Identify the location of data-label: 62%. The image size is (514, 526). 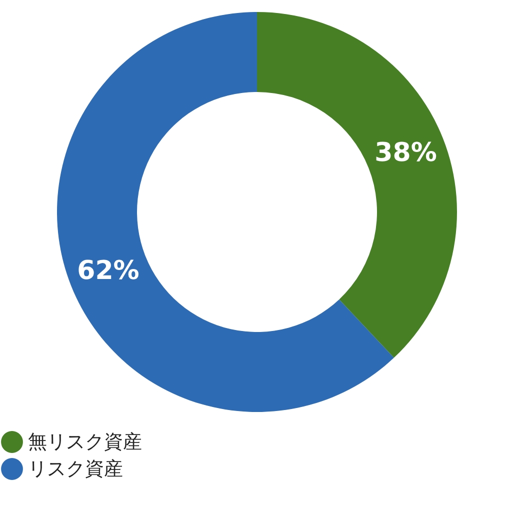
(108, 271).